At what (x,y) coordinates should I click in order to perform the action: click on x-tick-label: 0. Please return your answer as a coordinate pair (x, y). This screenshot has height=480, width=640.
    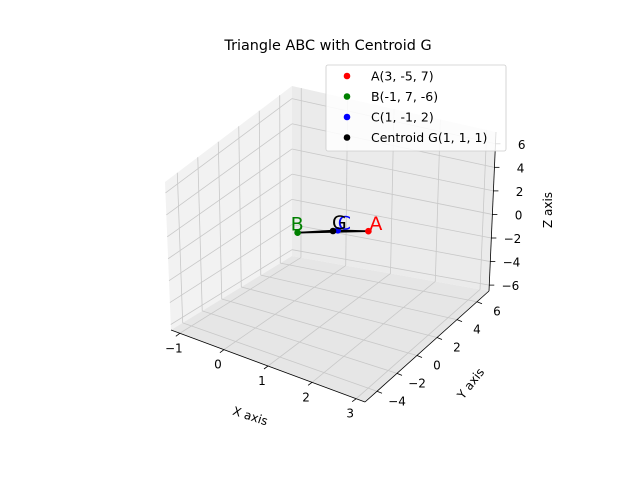
    Looking at the image, I should click on (218, 365).